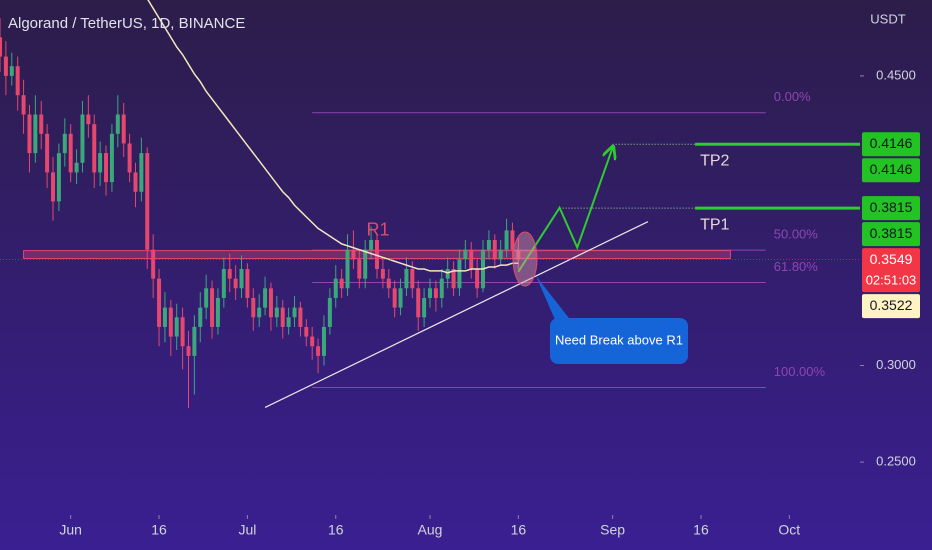  I want to click on highlight-ellipse, so click(525, 259).